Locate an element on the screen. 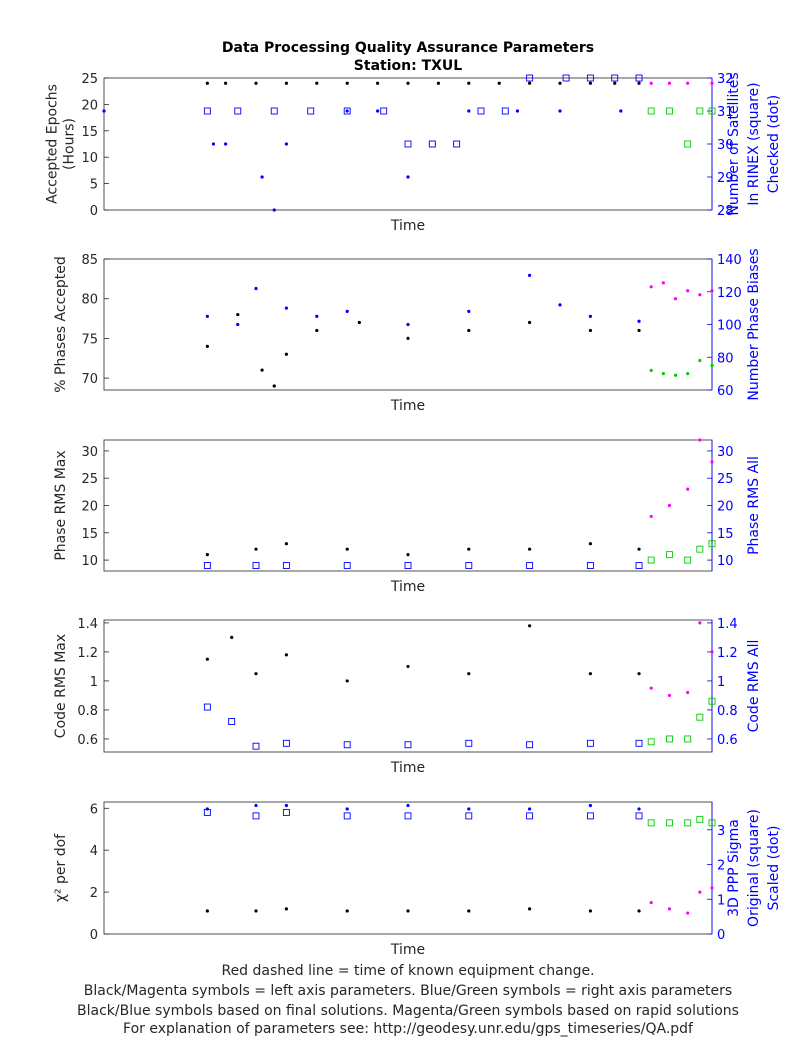 This screenshot has width=800, height=1050. right-tick-label: 120 is located at coordinates (729, 293).